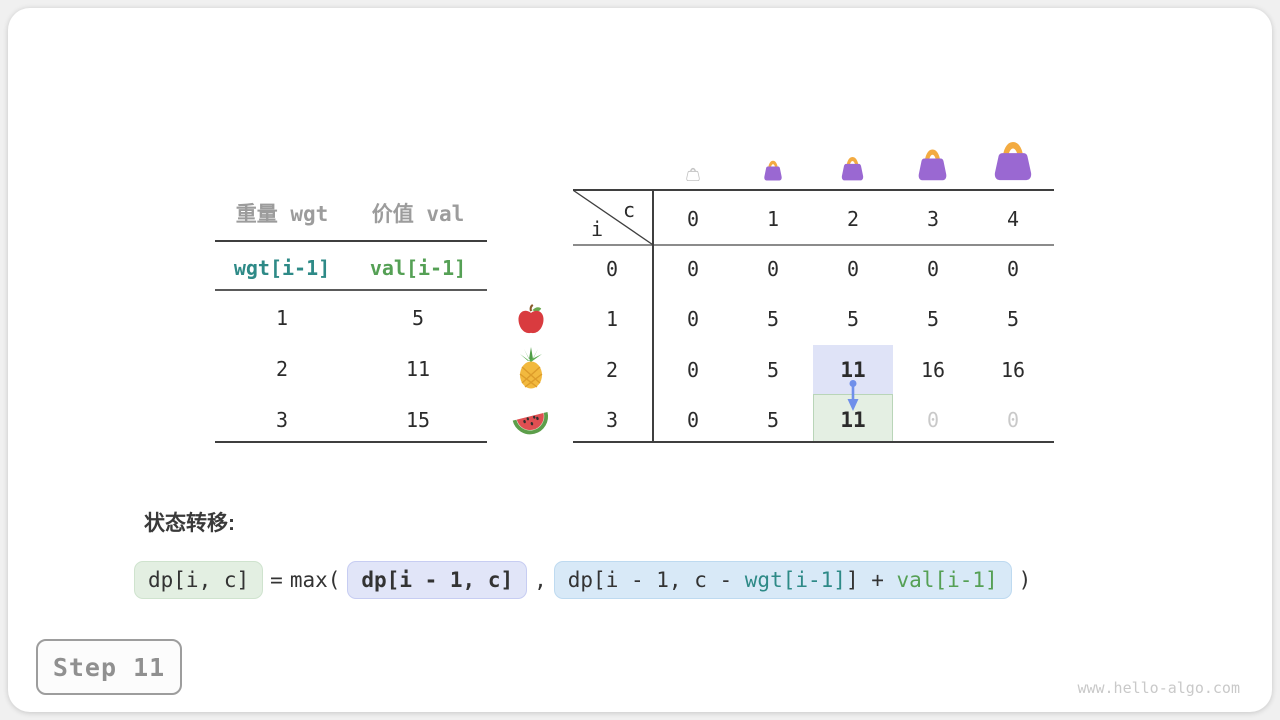 The width and height of the screenshot is (1280, 720). I want to click on items-col-header-value: 价值 val, so click(418, 214).